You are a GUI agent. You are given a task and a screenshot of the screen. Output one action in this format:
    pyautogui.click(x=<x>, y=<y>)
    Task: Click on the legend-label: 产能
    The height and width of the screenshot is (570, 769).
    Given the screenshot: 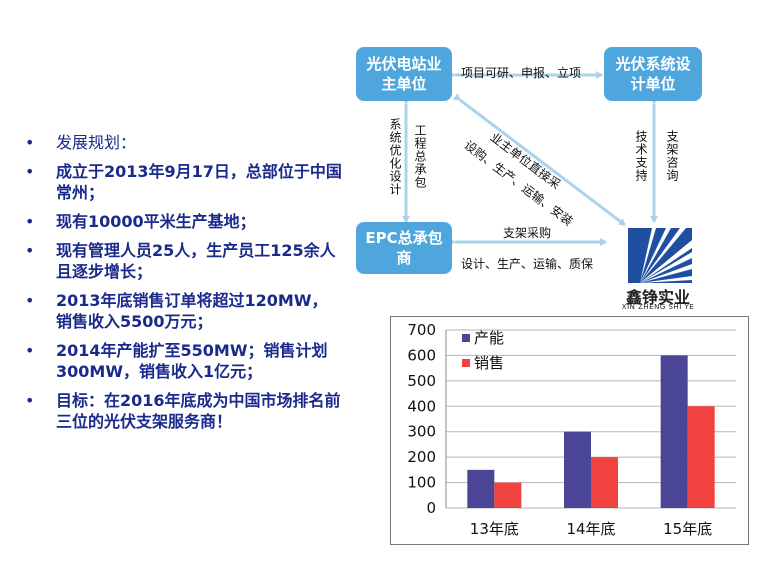 What is the action you would take?
    pyautogui.click(x=489, y=338)
    